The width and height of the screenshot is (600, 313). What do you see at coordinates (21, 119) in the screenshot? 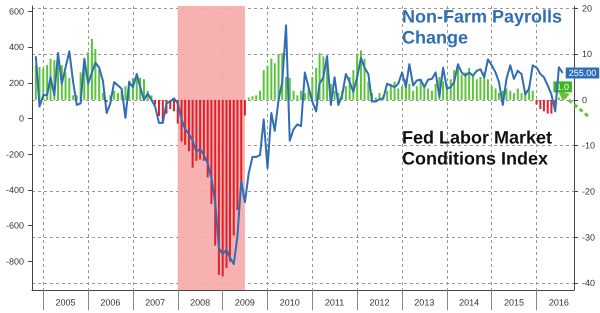
I see `y-tick-label: 0` at bounding box center [21, 119].